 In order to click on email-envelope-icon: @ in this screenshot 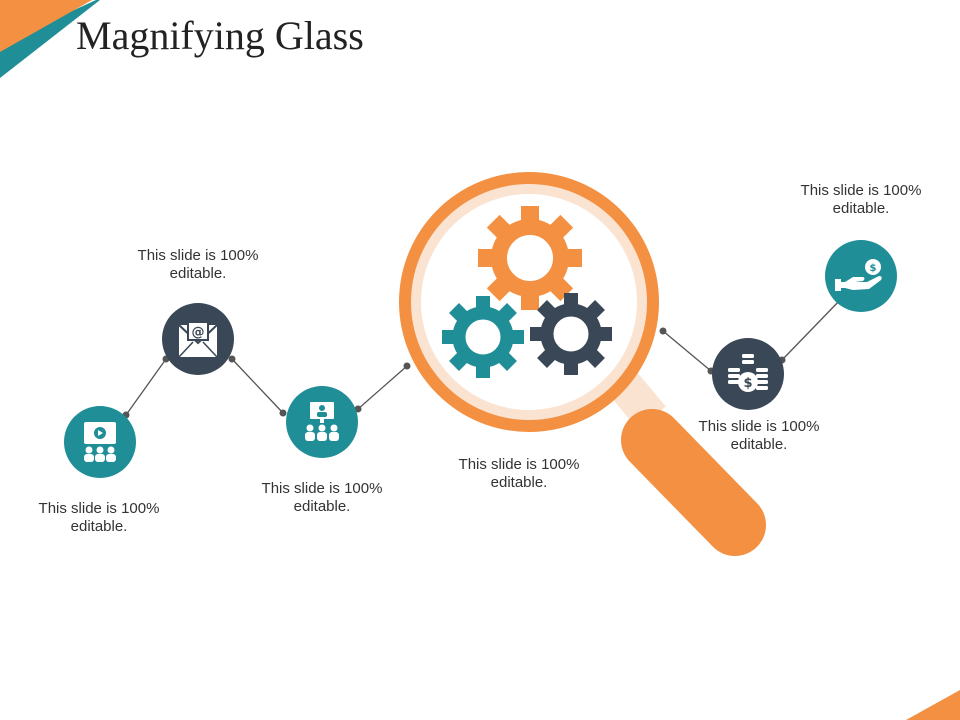, I will do `click(198, 339)`.